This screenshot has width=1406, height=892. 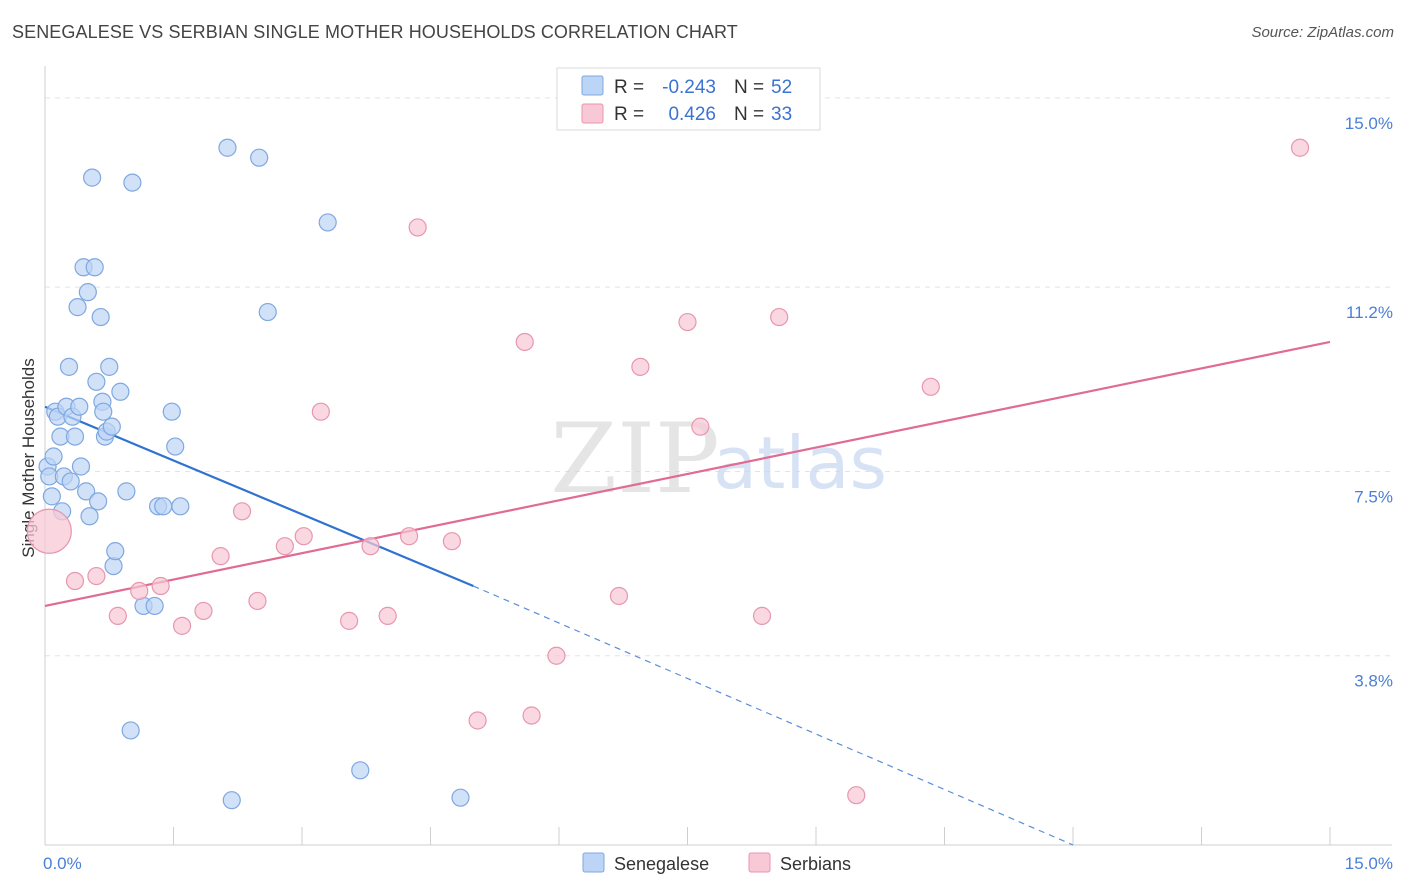 I want to click on series-legend: Senegalese Serbians, so click(x=716, y=863).